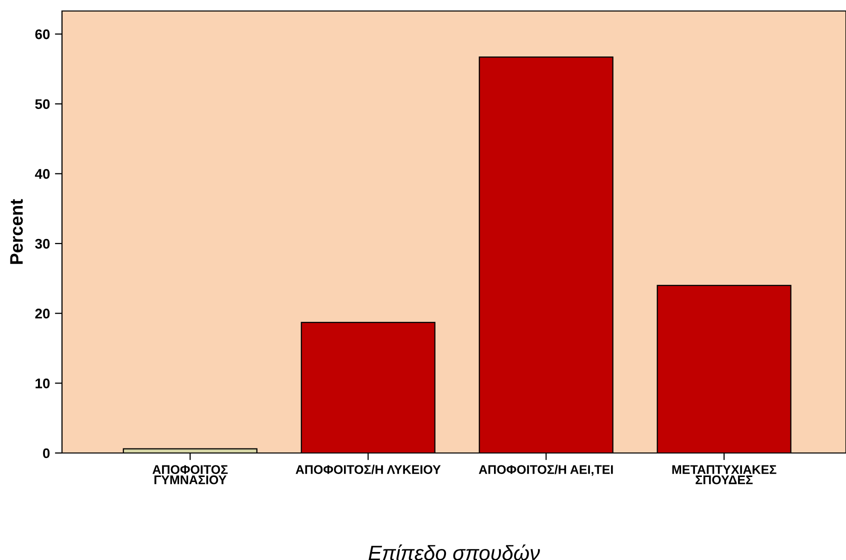  Describe the element at coordinates (454, 552) in the screenshot. I see `x-axis-title: Επίπεδο σπουδών` at that location.